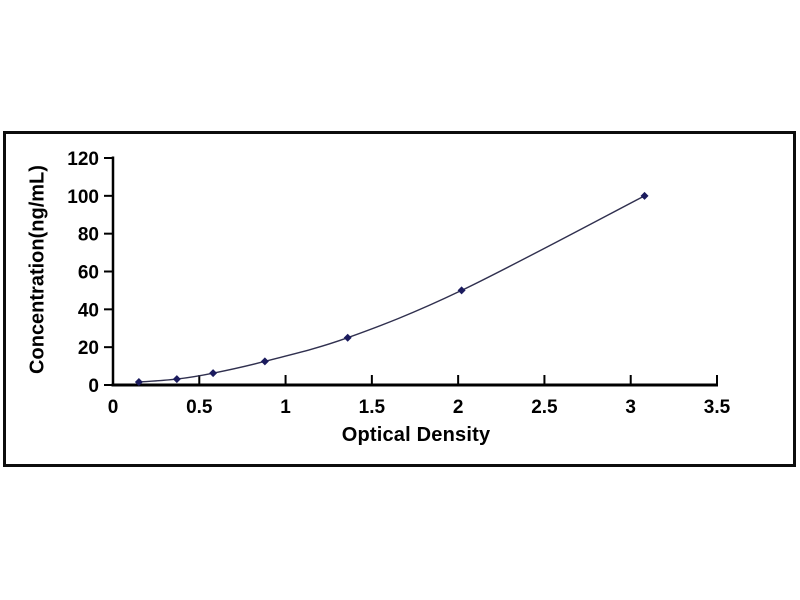 The width and height of the screenshot is (800, 600). I want to click on y-tick-label: 120, so click(83, 159).